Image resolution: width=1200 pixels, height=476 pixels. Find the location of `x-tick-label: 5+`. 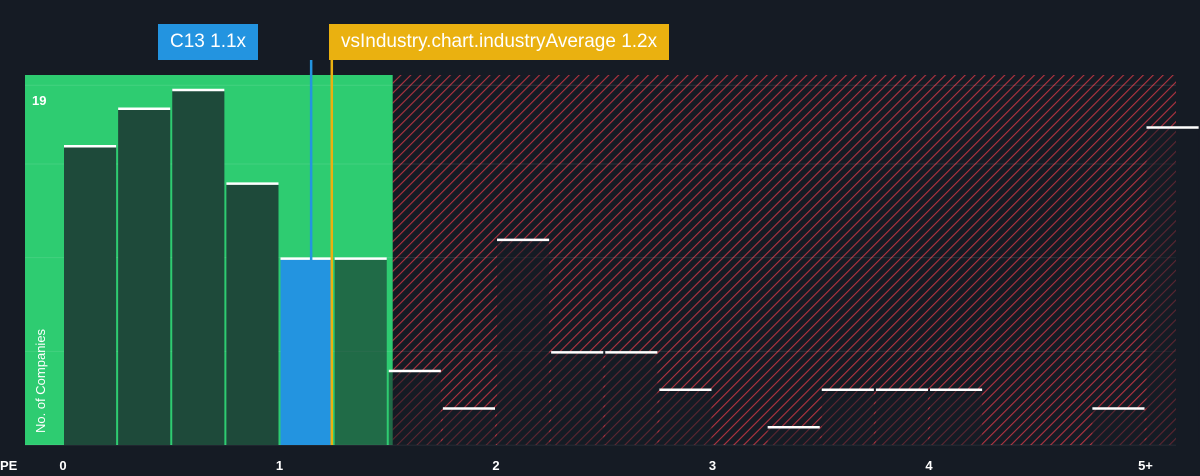

x-tick-label: 5+ is located at coordinates (1145, 465).